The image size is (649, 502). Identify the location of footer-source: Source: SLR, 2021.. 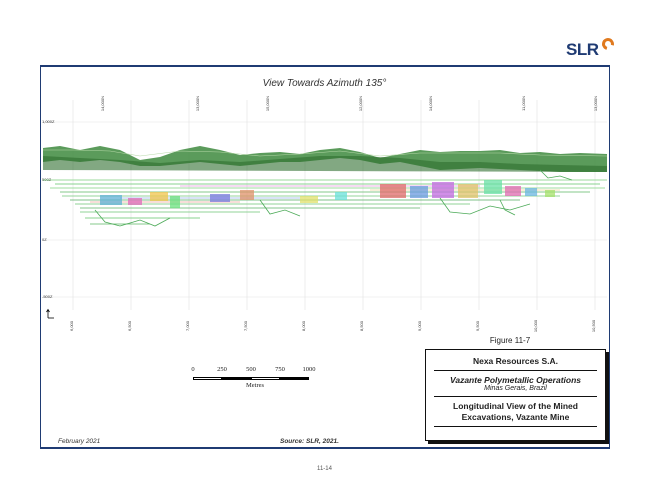
(309, 441).